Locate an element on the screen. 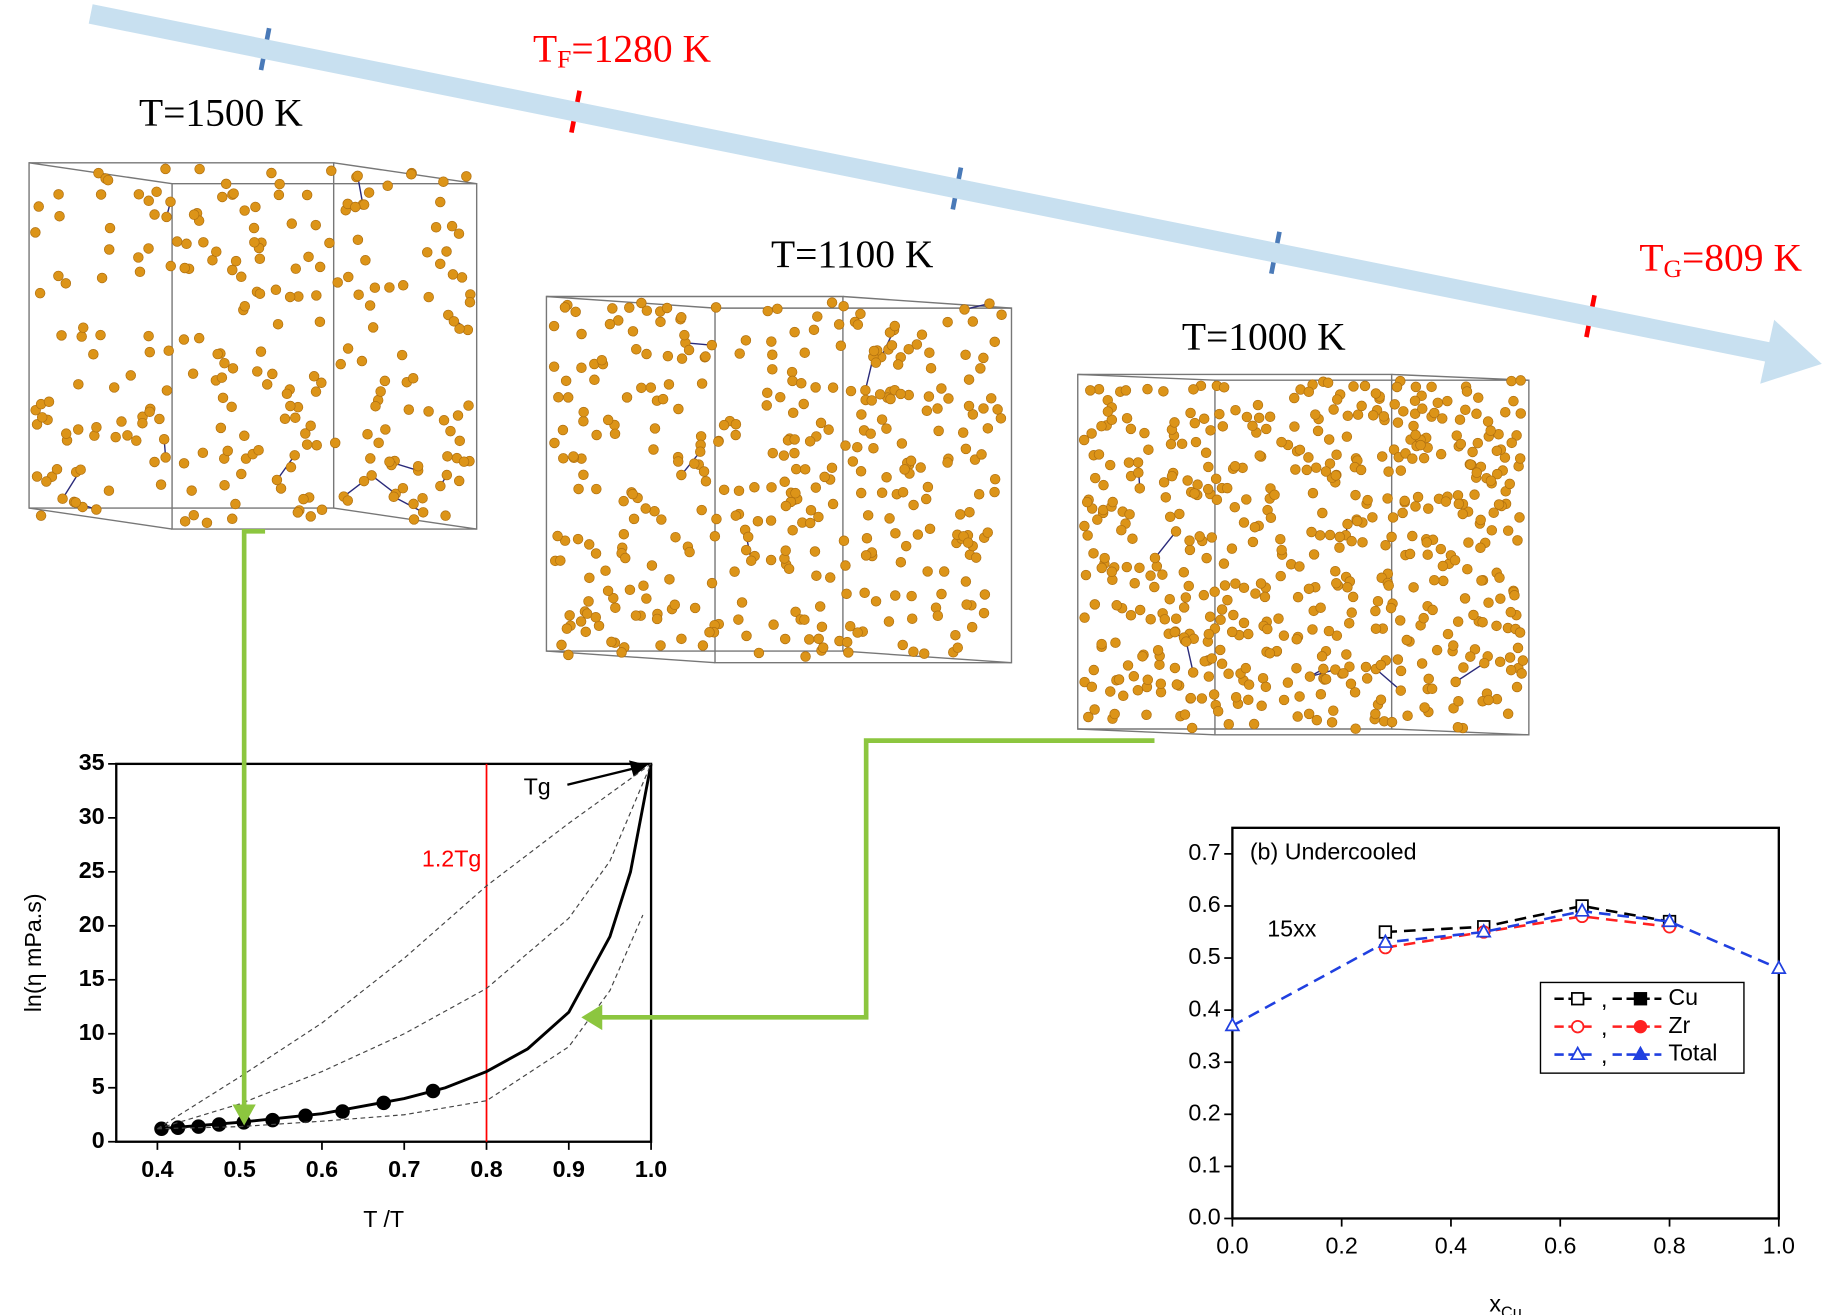 This screenshot has width=1823, height=1315. label-text: T is located at coordinates (1651, 258).